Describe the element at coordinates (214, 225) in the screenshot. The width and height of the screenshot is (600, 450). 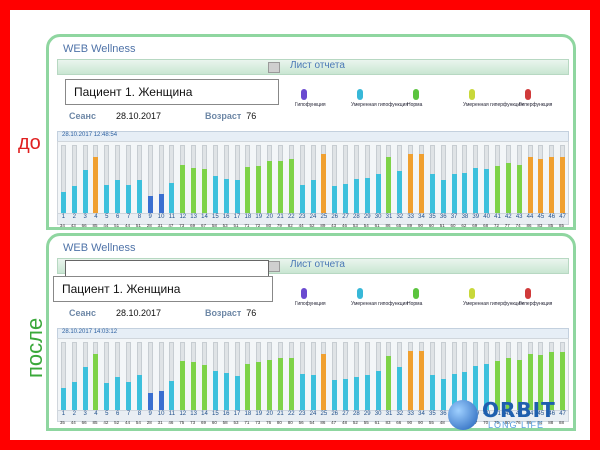
I see `bar-value: 58` at that location.